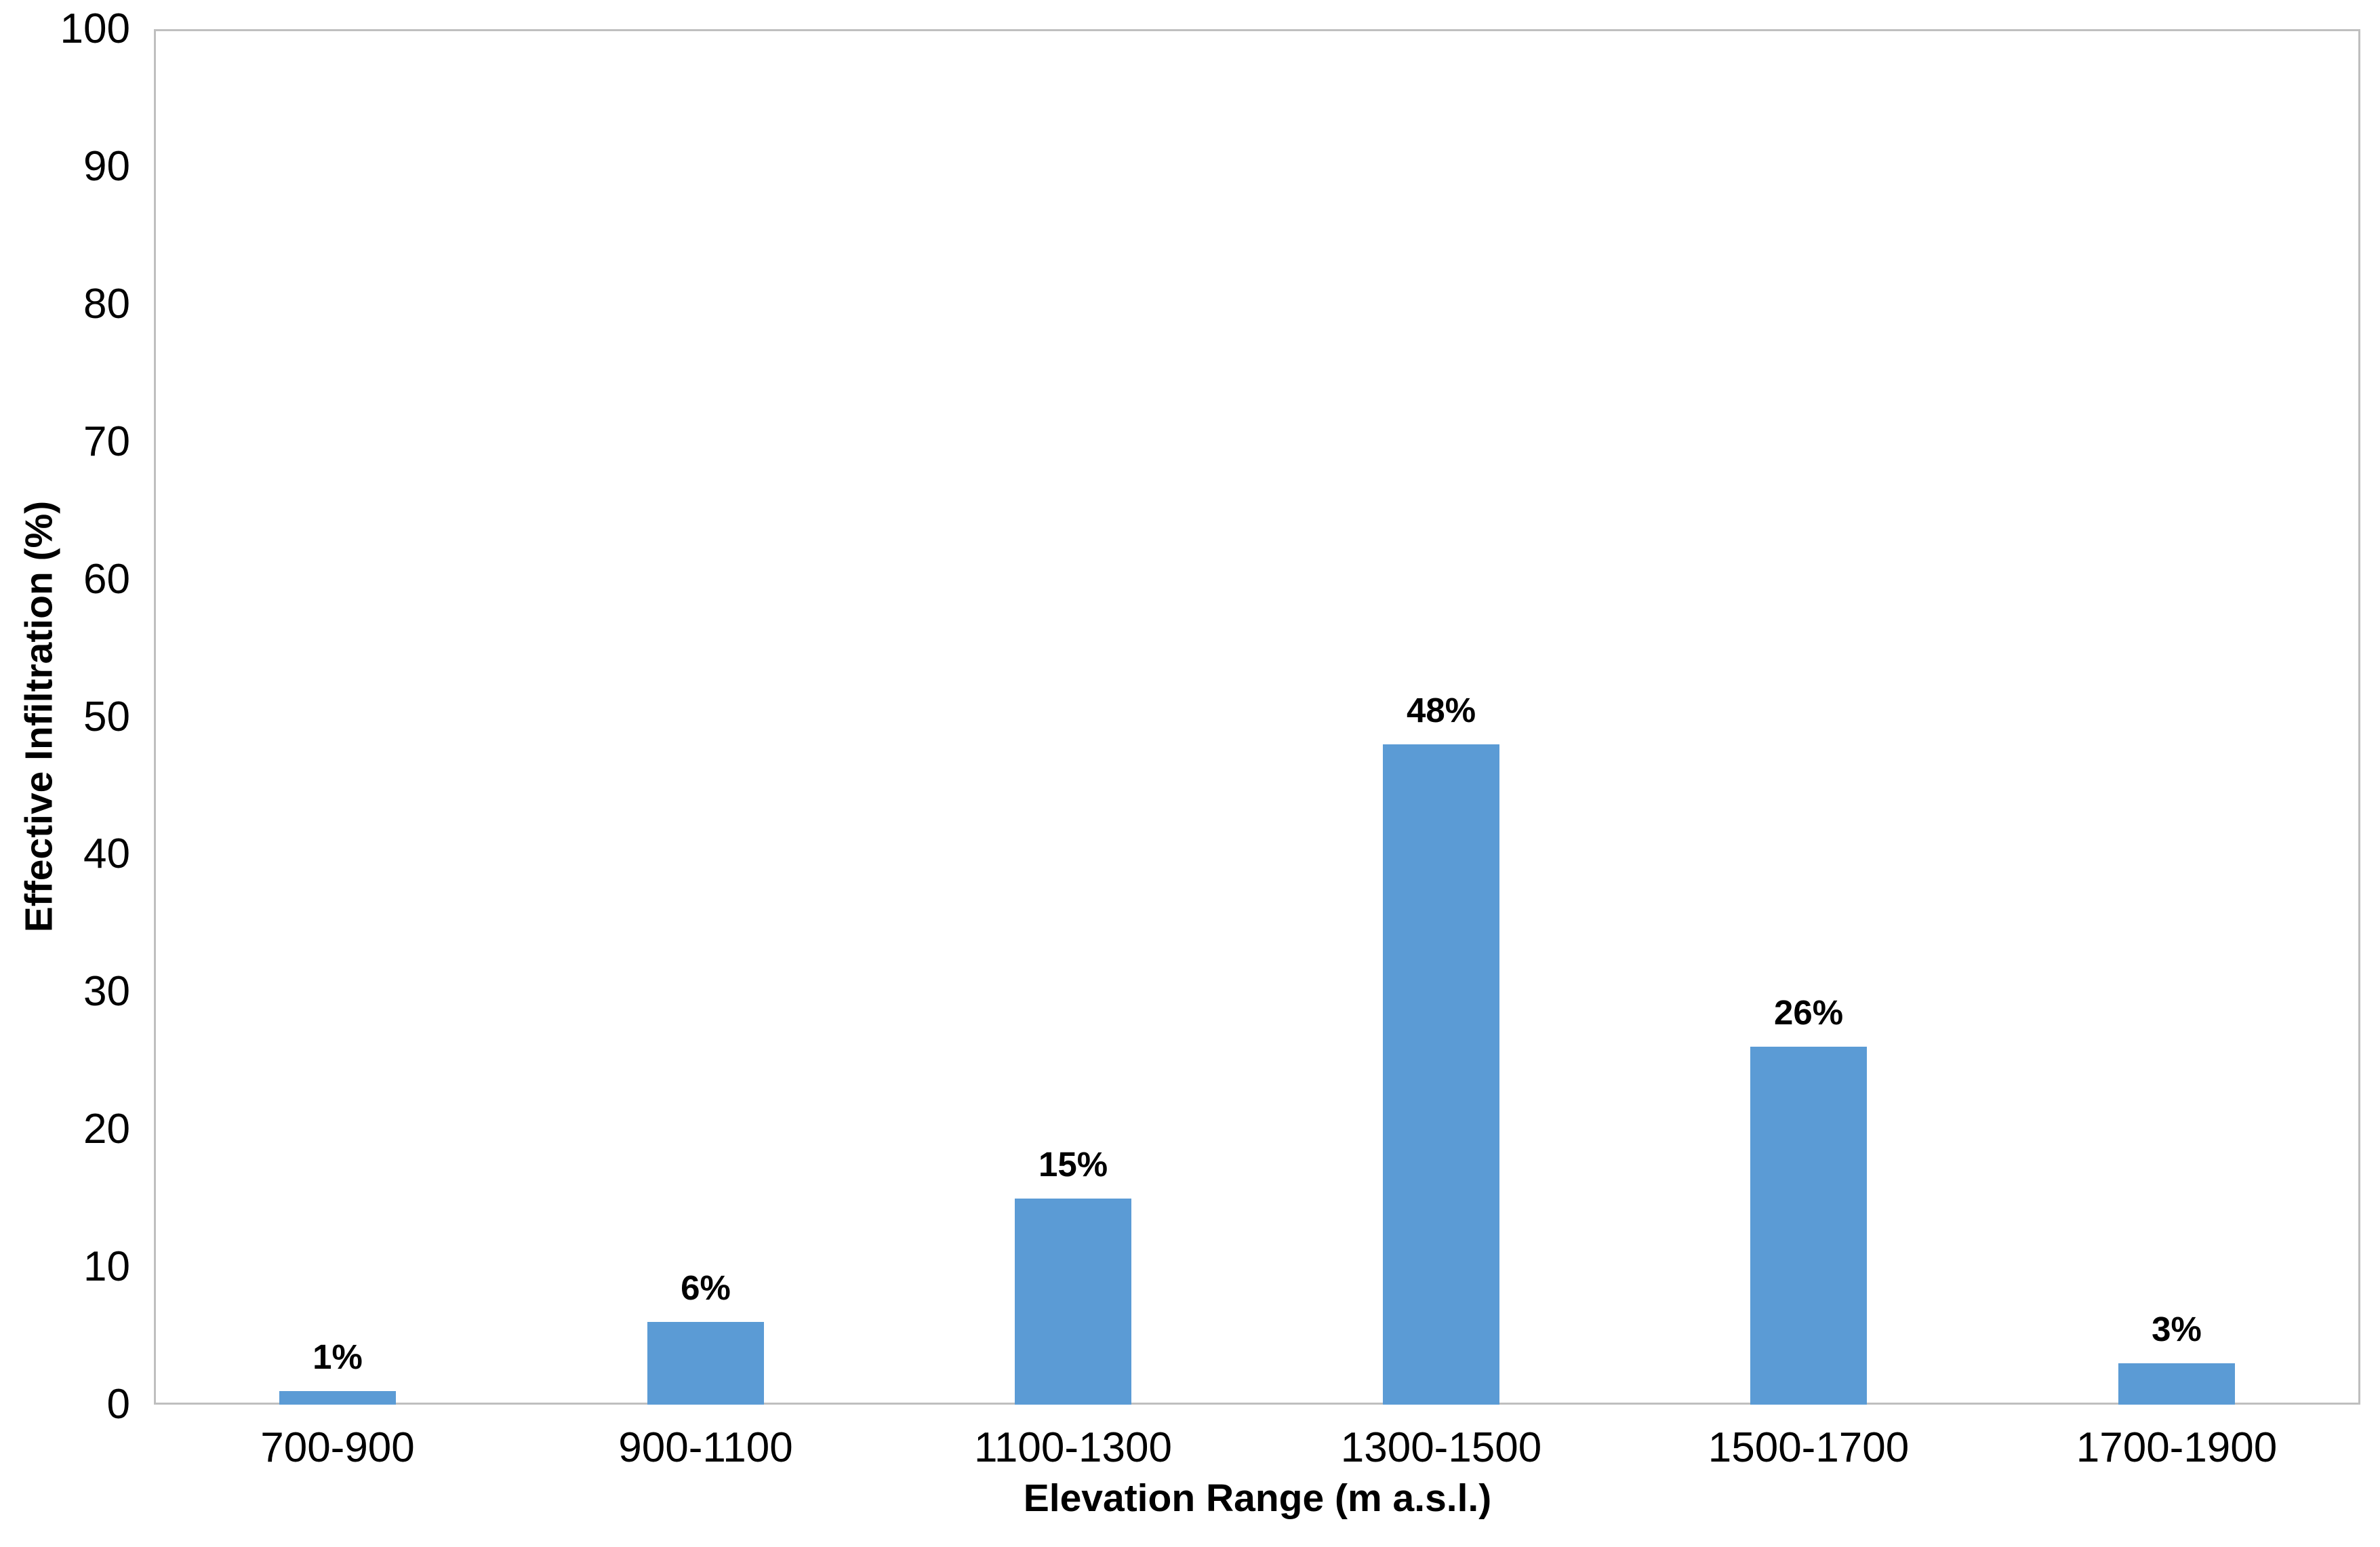 This screenshot has height=1547, width=2380. Describe the element at coordinates (1441, 1448) in the screenshot. I see `x-tick-label: 1300-1500` at that location.